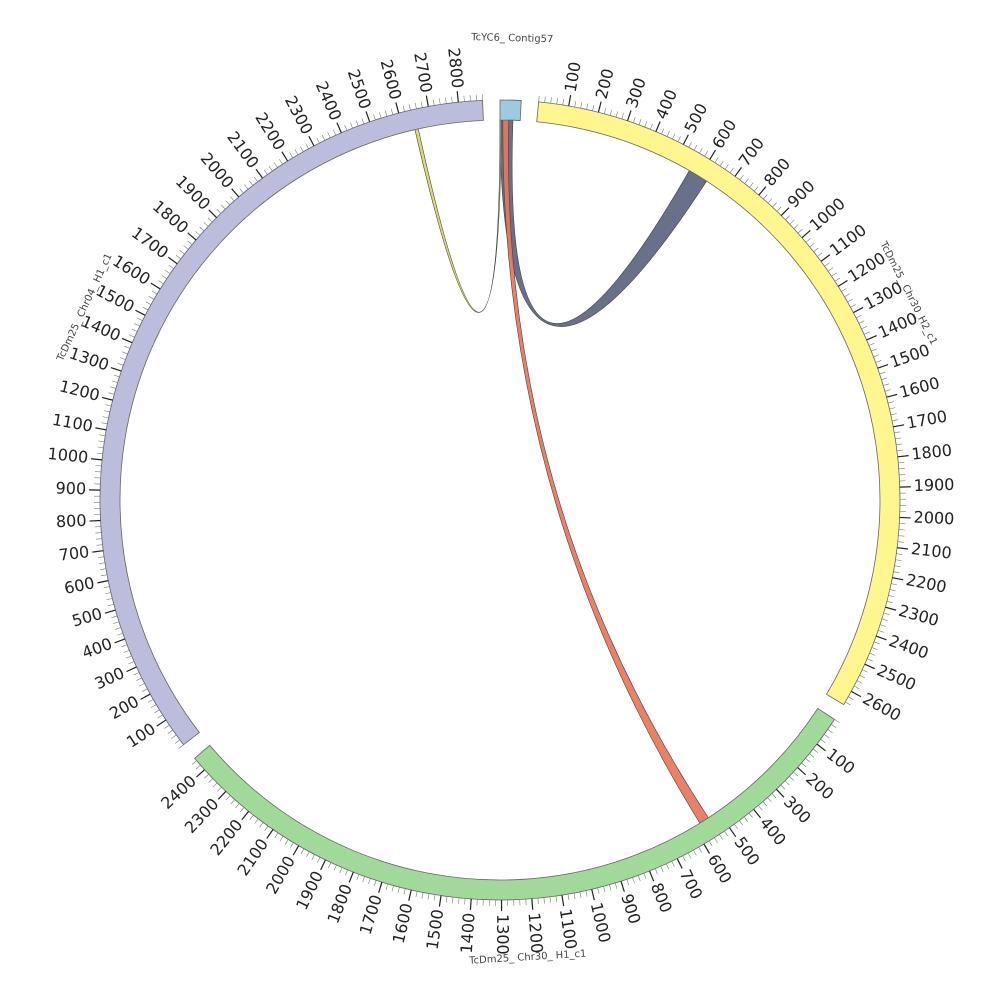 Image resolution: width=1000 pixels, height=1000 pixels. Describe the element at coordinates (527, 958) in the screenshot. I see `segment-name: TcDm25_ Chr30_ H1_c1` at that location.